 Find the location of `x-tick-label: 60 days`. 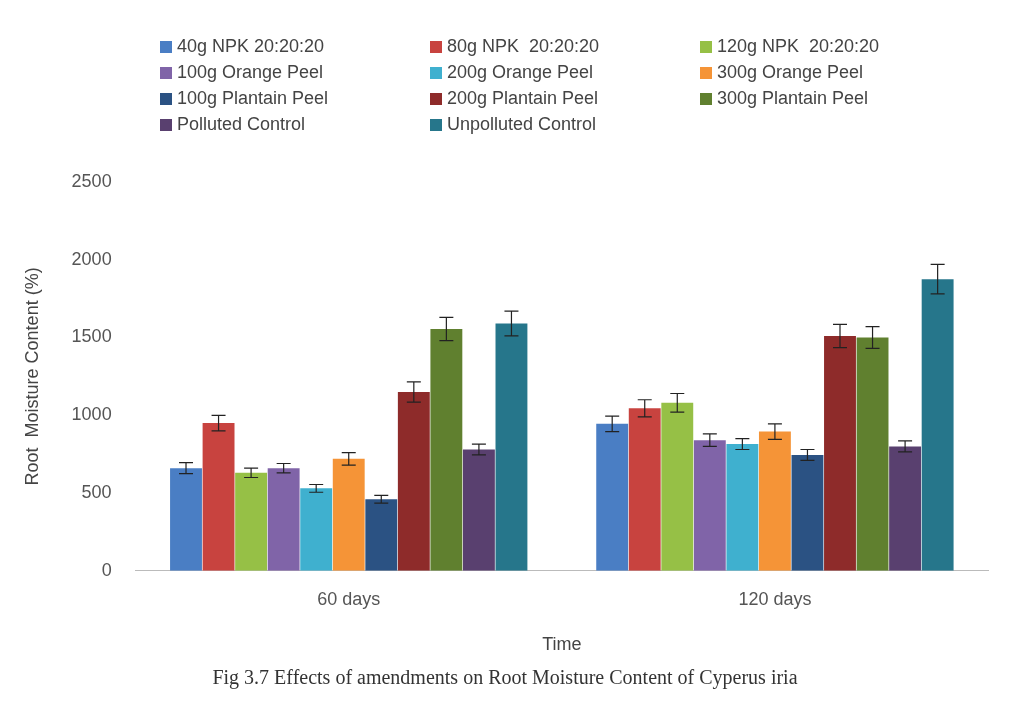

x-tick-label: 60 days is located at coordinates (349, 598).